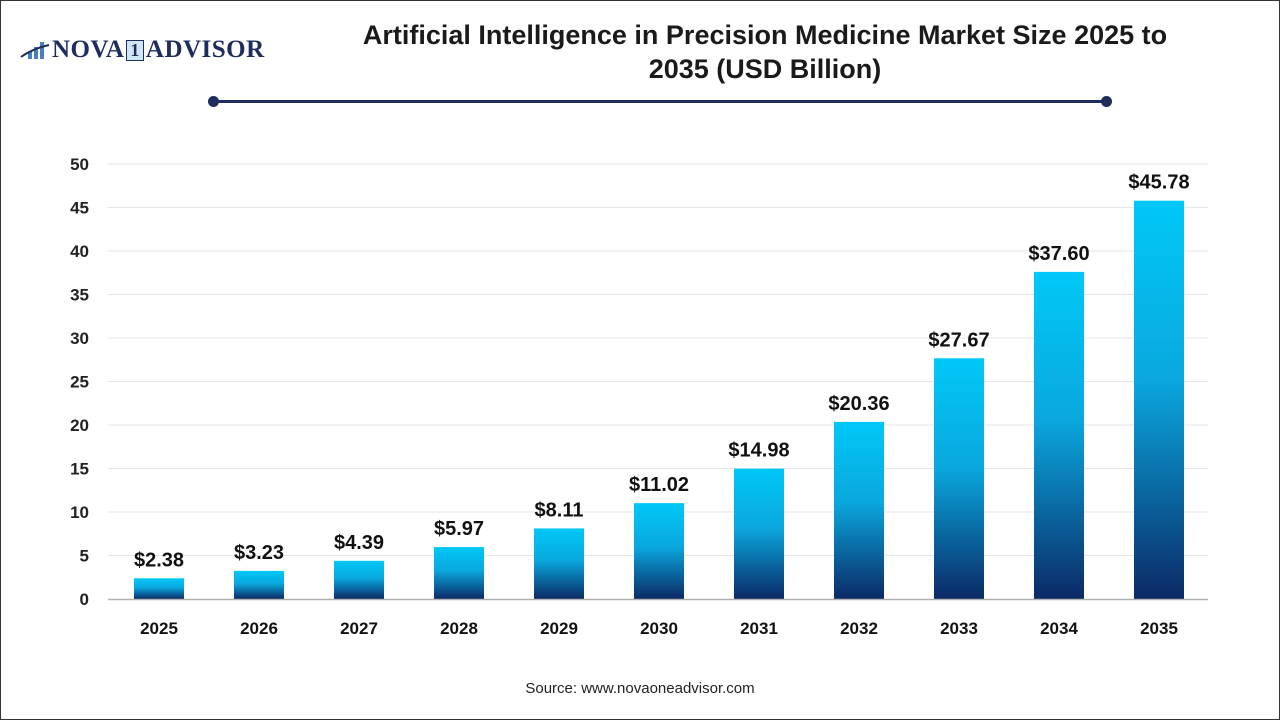 The height and width of the screenshot is (720, 1280). Describe the element at coordinates (79, 512) in the screenshot. I see `y-tick-label: 10` at that location.